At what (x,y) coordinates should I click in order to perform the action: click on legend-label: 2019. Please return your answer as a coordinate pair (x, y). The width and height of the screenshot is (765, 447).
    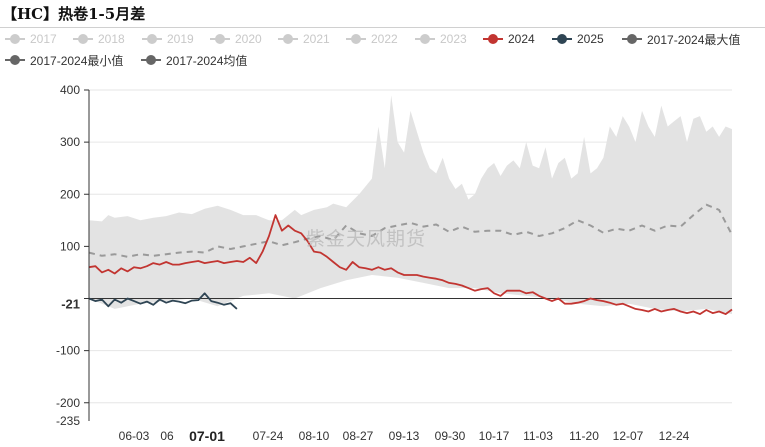
    Looking at the image, I should click on (180, 39).